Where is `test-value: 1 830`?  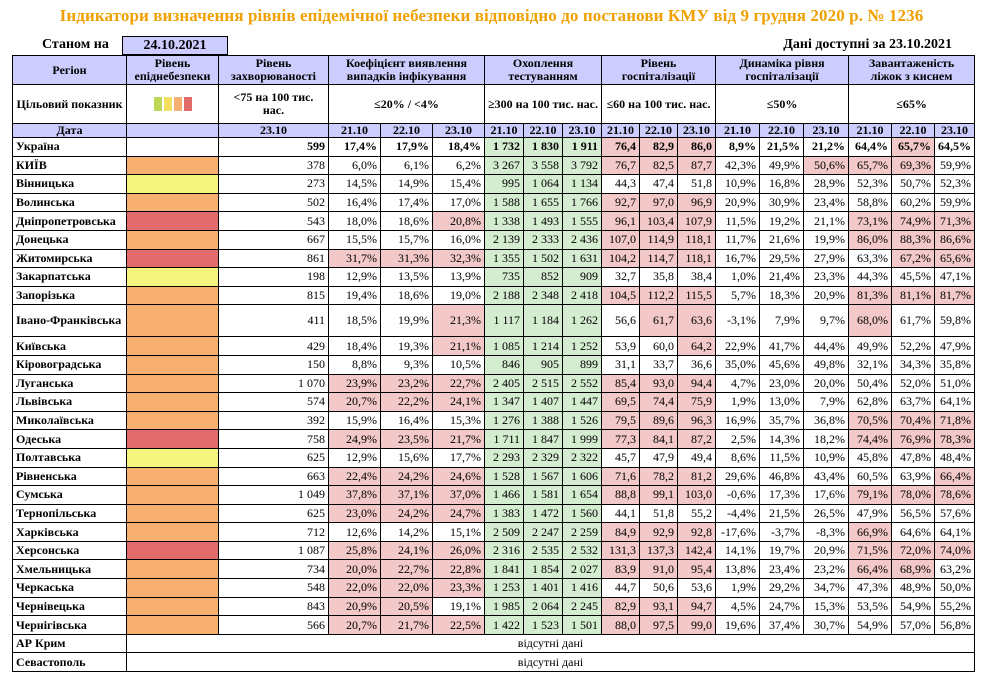
test-value: 1 830 is located at coordinates (543, 147).